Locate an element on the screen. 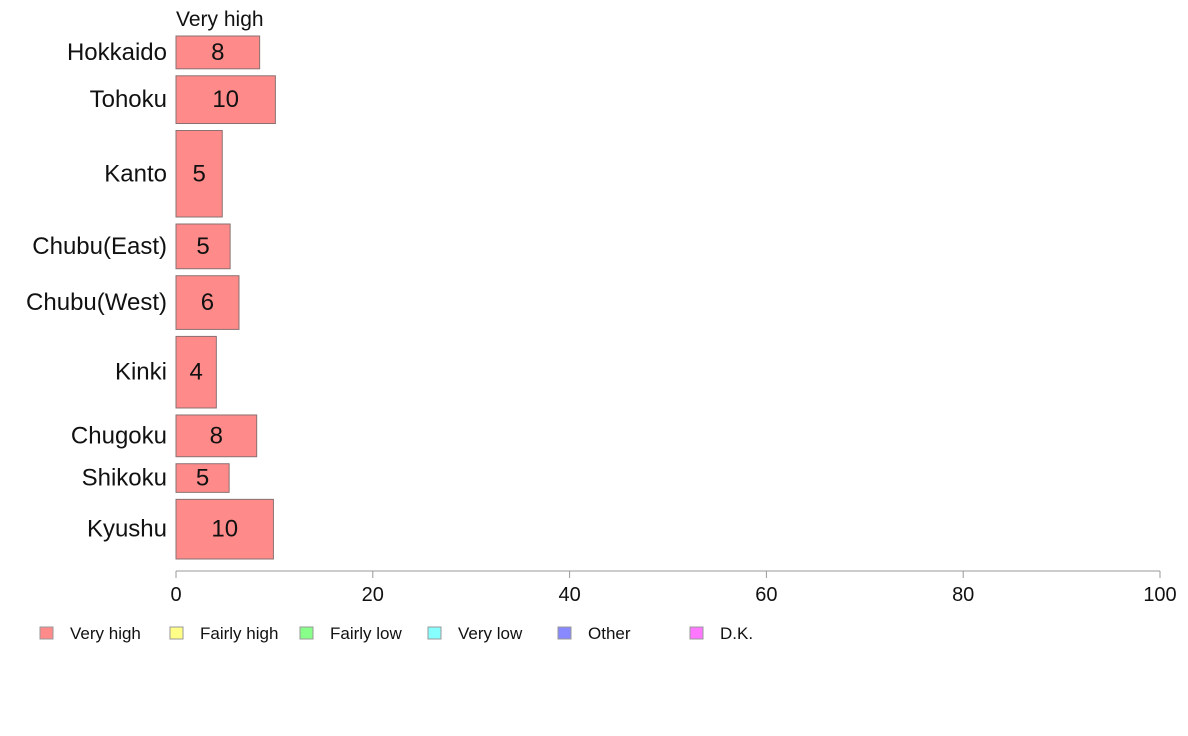  category-label: Tohoku is located at coordinates (128, 99).